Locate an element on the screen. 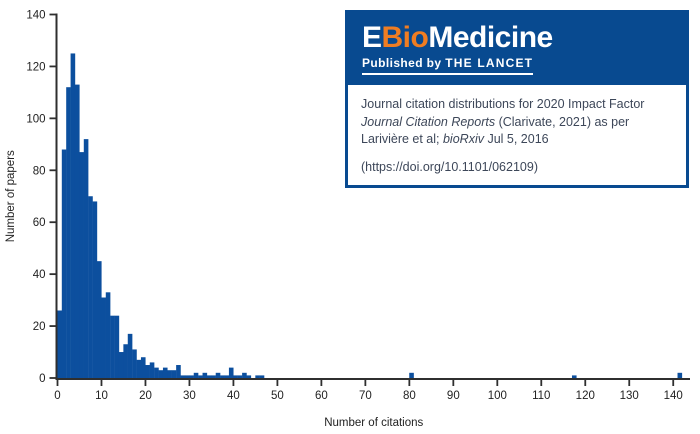 The image size is (700, 434). caption-line-3: Larivière et al; bioRxiv Jul 5, 2016 is located at coordinates (517, 140).